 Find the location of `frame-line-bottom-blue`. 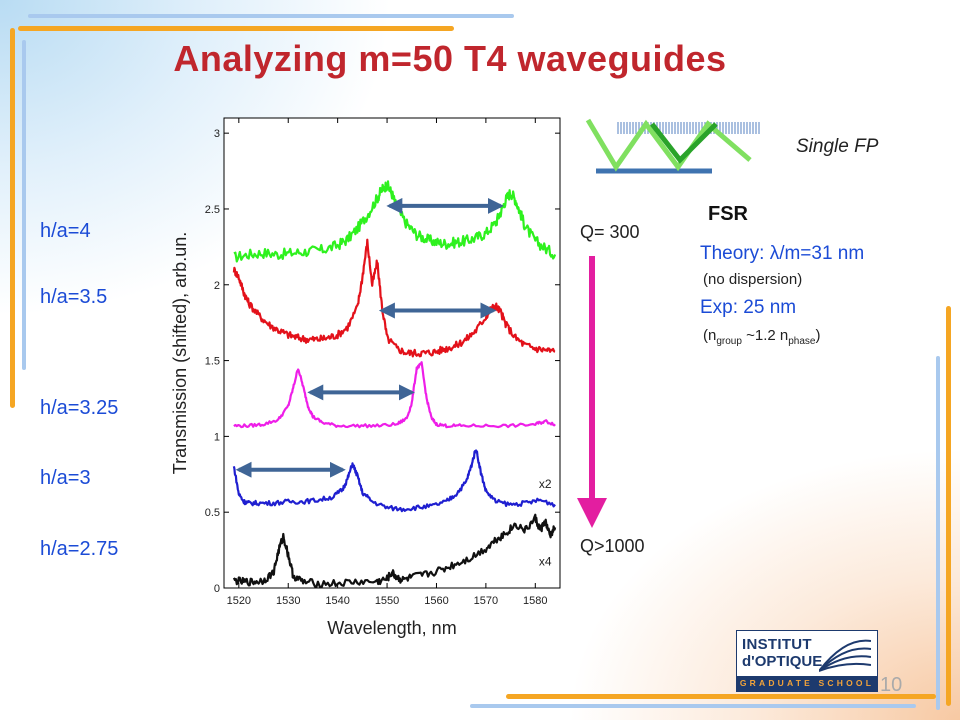

frame-line-bottom-blue is located at coordinates (693, 706).